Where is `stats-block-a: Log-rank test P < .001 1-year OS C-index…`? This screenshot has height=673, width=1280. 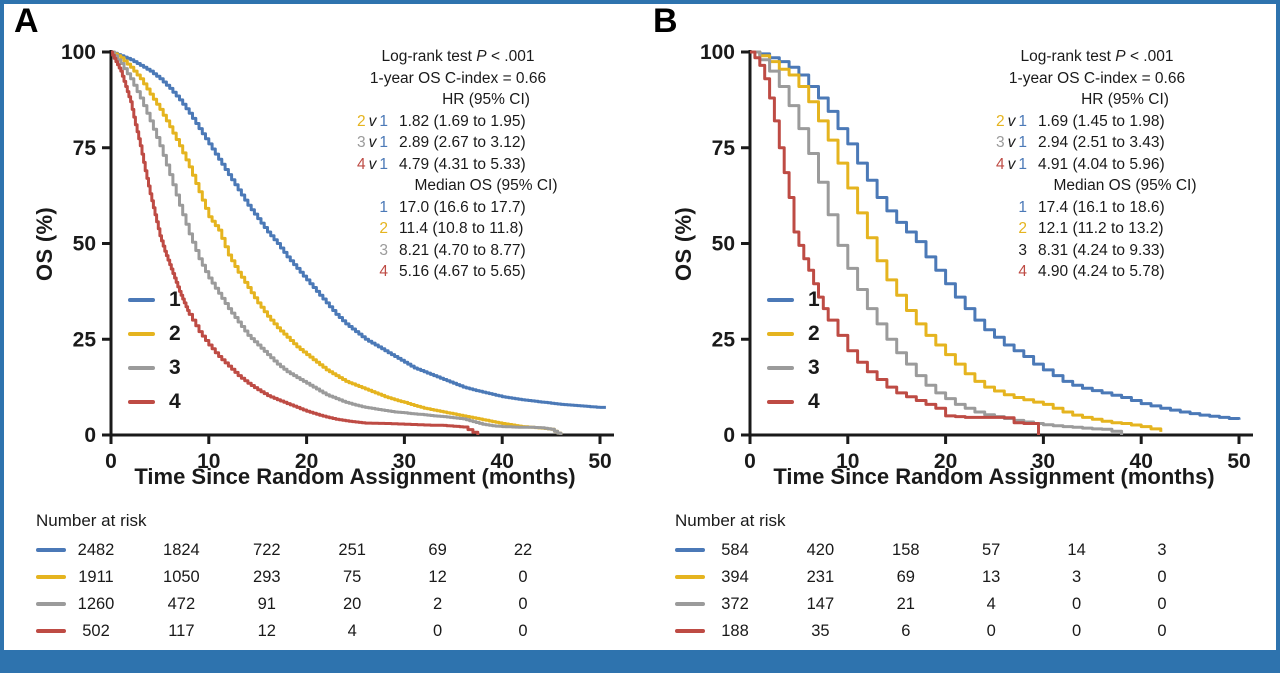
stats-block-a: Log-rank test P < .001 1-year OS C-index… is located at coordinates (458, 164).